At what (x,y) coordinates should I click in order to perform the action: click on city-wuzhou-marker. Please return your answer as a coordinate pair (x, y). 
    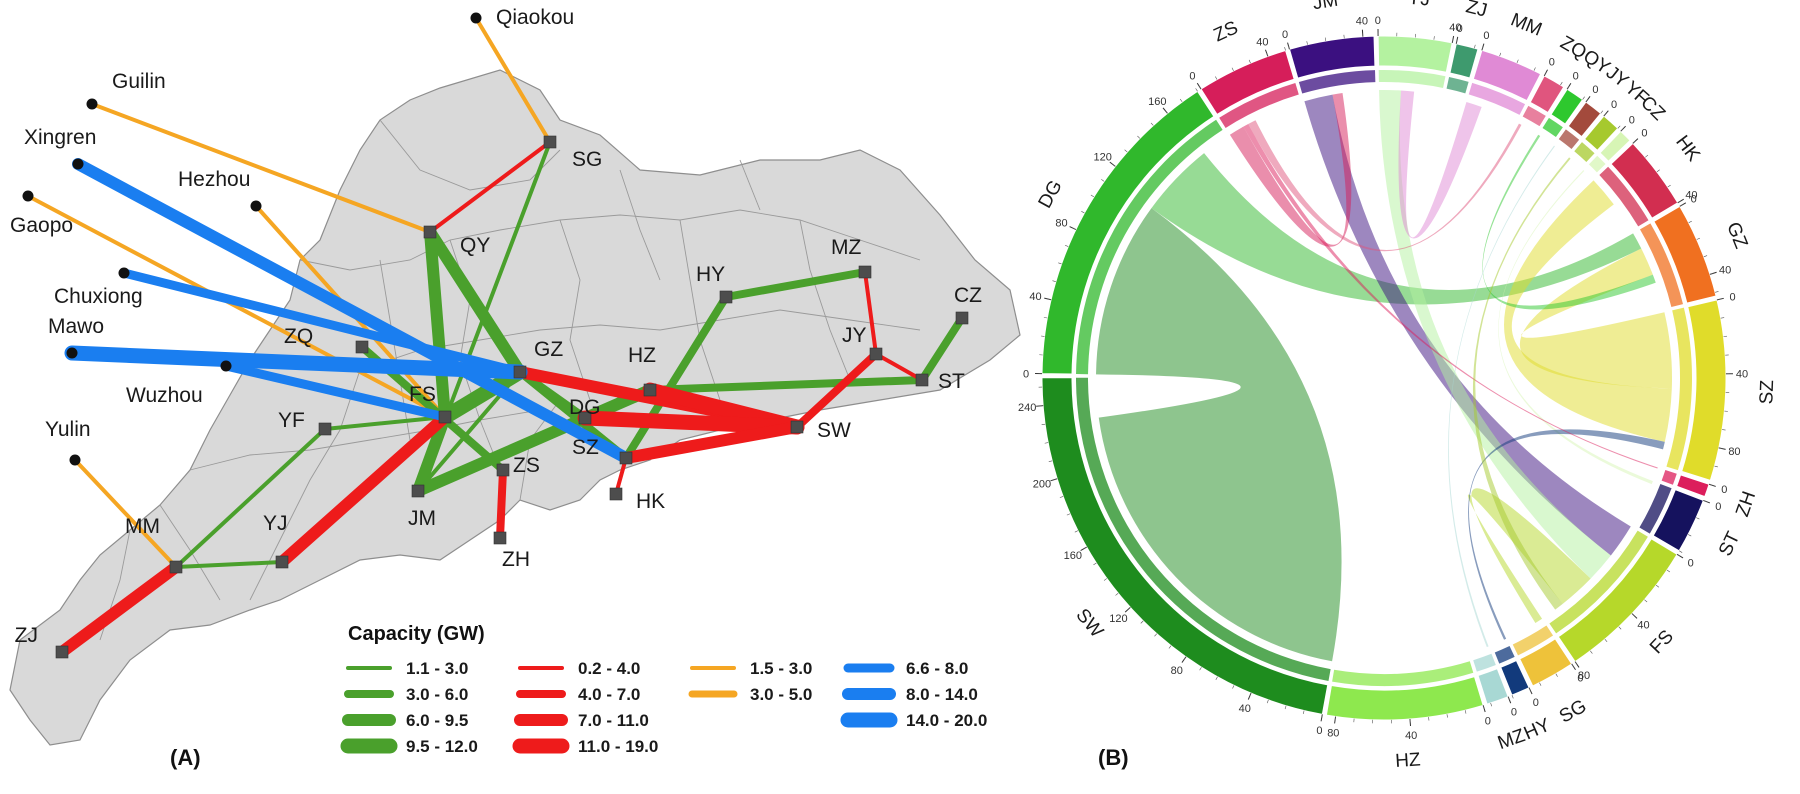
    Looking at the image, I should click on (226, 366).